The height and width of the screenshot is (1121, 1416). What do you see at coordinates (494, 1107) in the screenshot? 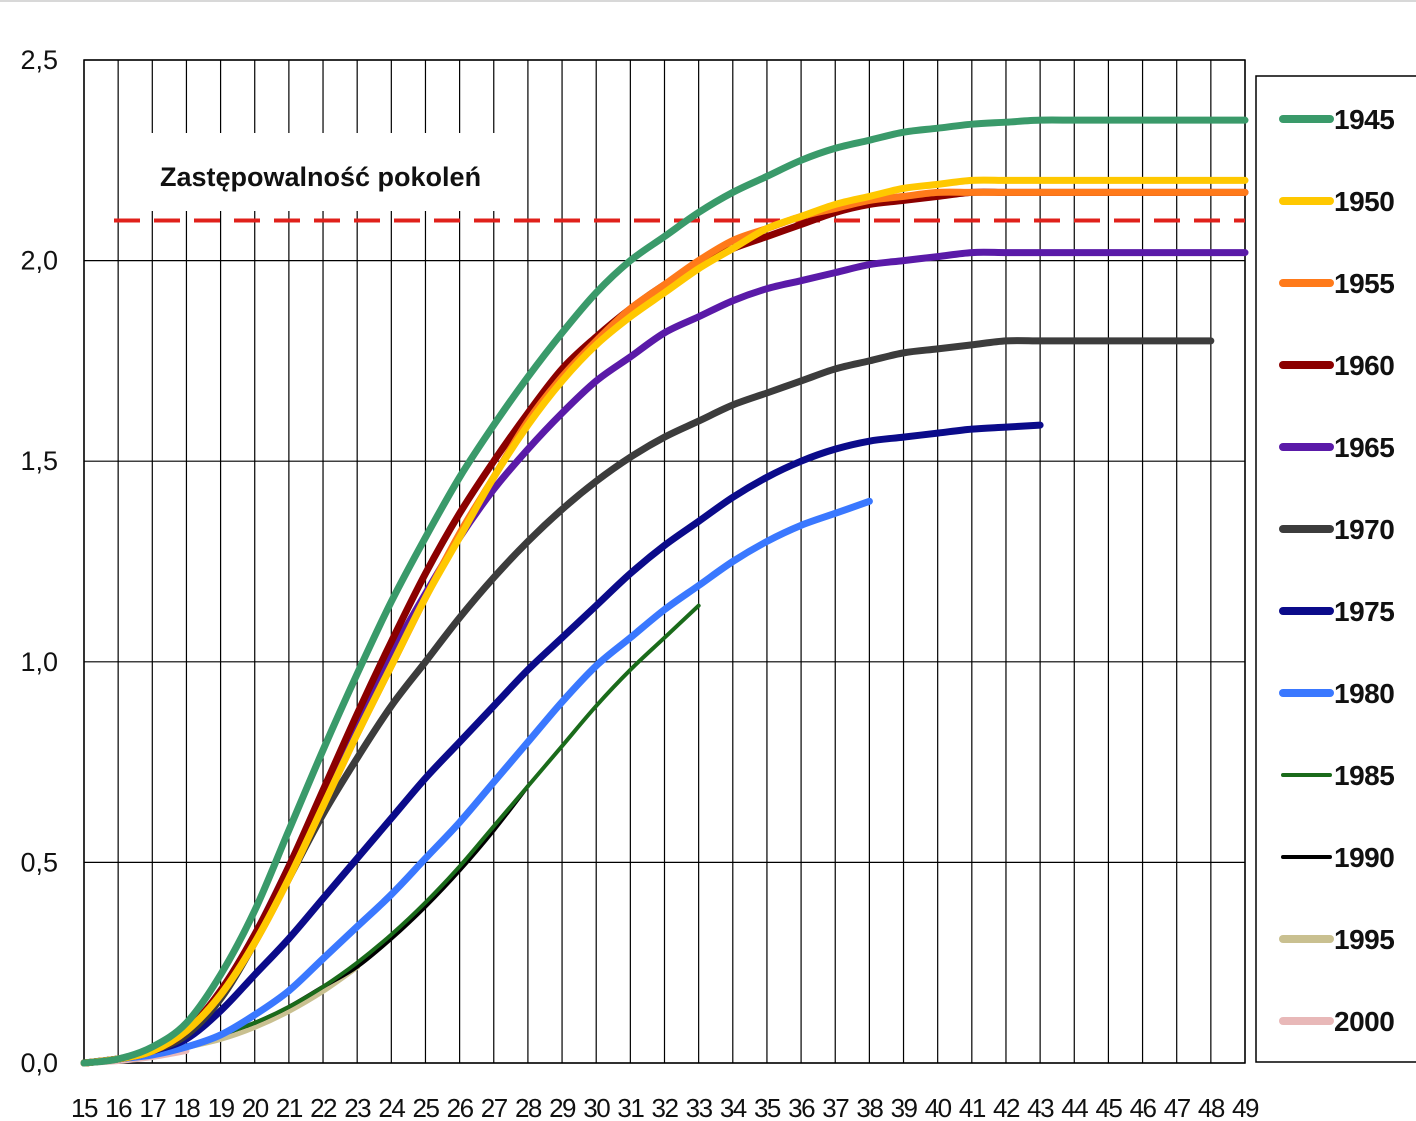
I see `x-tick-label: 27` at bounding box center [494, 1107].